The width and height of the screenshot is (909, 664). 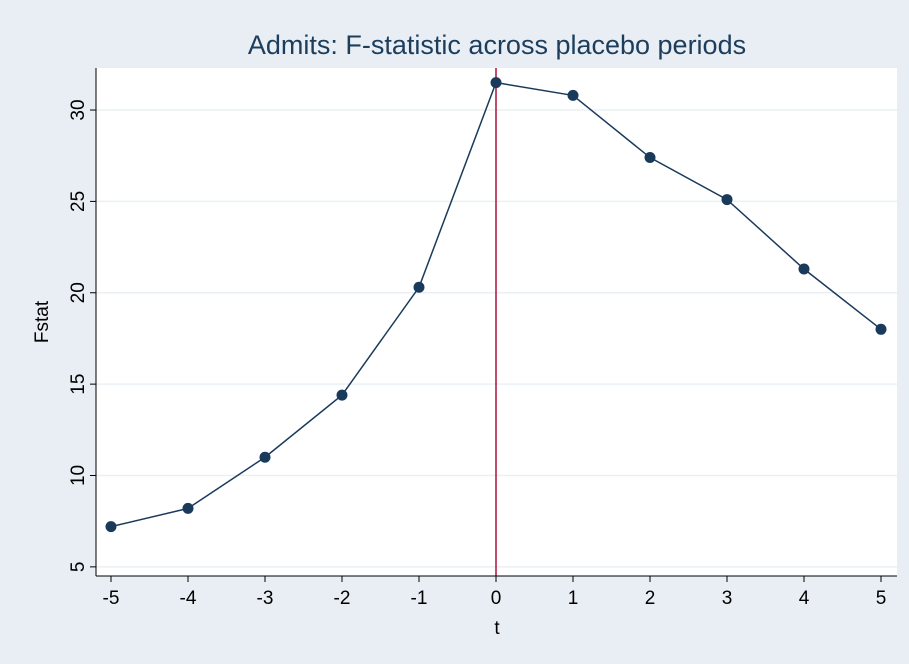 What do you see at coordinates (78, 567) in the screenshot?
I see `y-tick-label: 5` at bounding box center [78, 567].